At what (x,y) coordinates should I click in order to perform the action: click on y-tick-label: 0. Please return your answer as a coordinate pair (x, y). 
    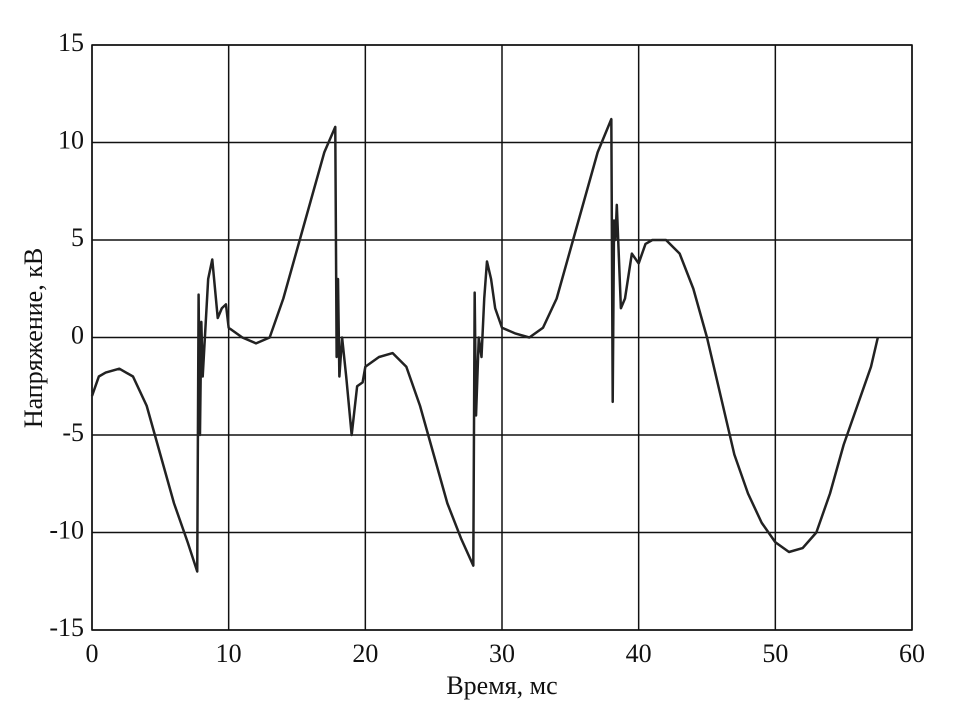
    Looking at the image, I should click on (77, 334).